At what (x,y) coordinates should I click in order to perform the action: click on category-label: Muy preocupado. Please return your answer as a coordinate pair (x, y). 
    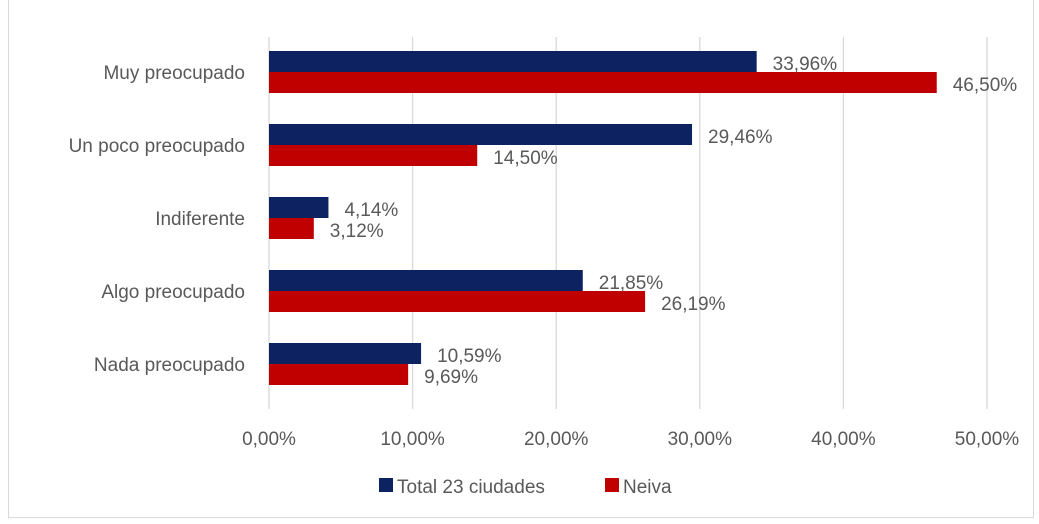
    Looking at the image, I should click on (174, 73).